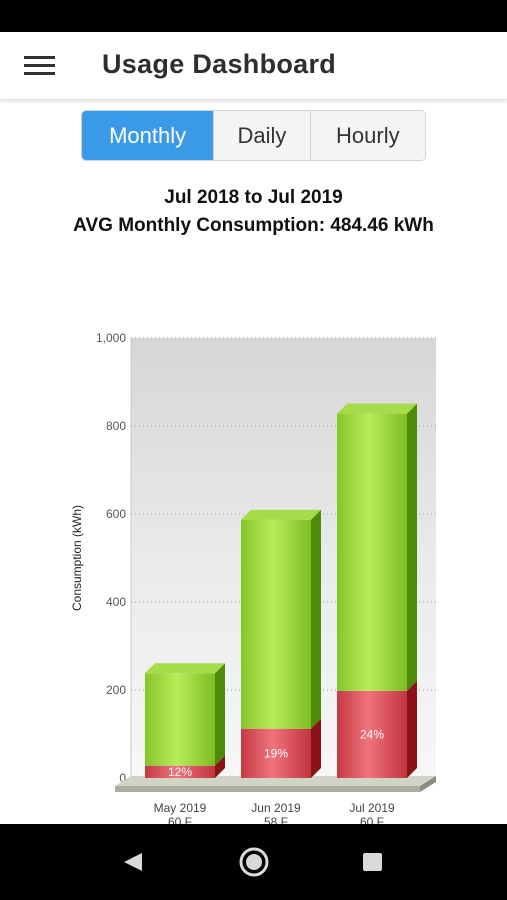 The width and height of the screenshot is (507, 900). I want to click on hamburger-menu-icon, so click(39, 65).